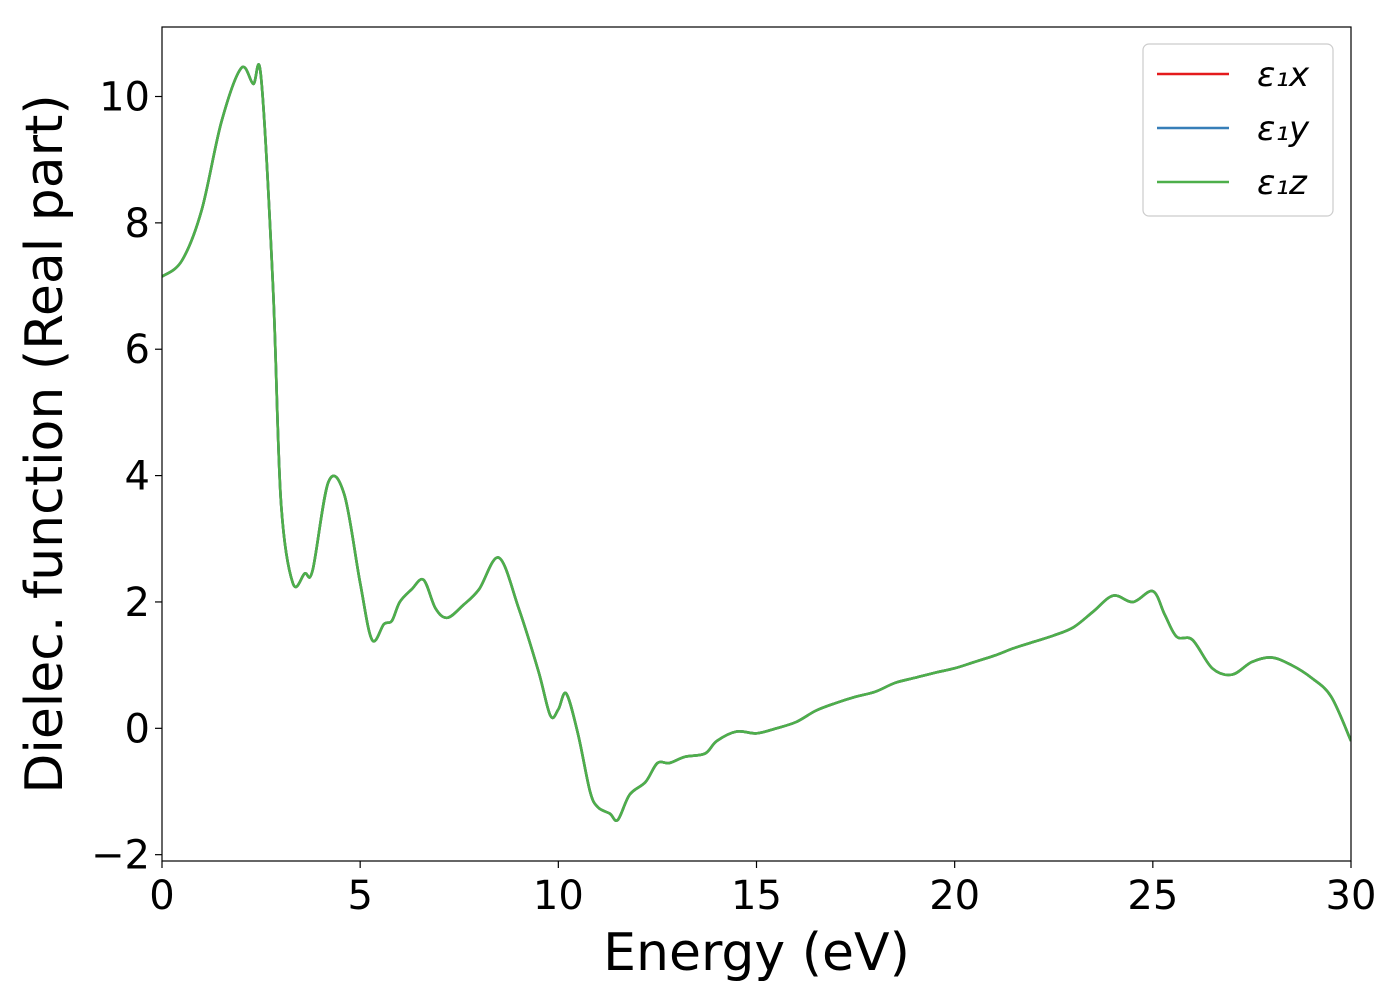  What do you see at coordinates (137, 224) in the screenshot?
I see `y-tick-label: 8` at bounding box center [137, 224].